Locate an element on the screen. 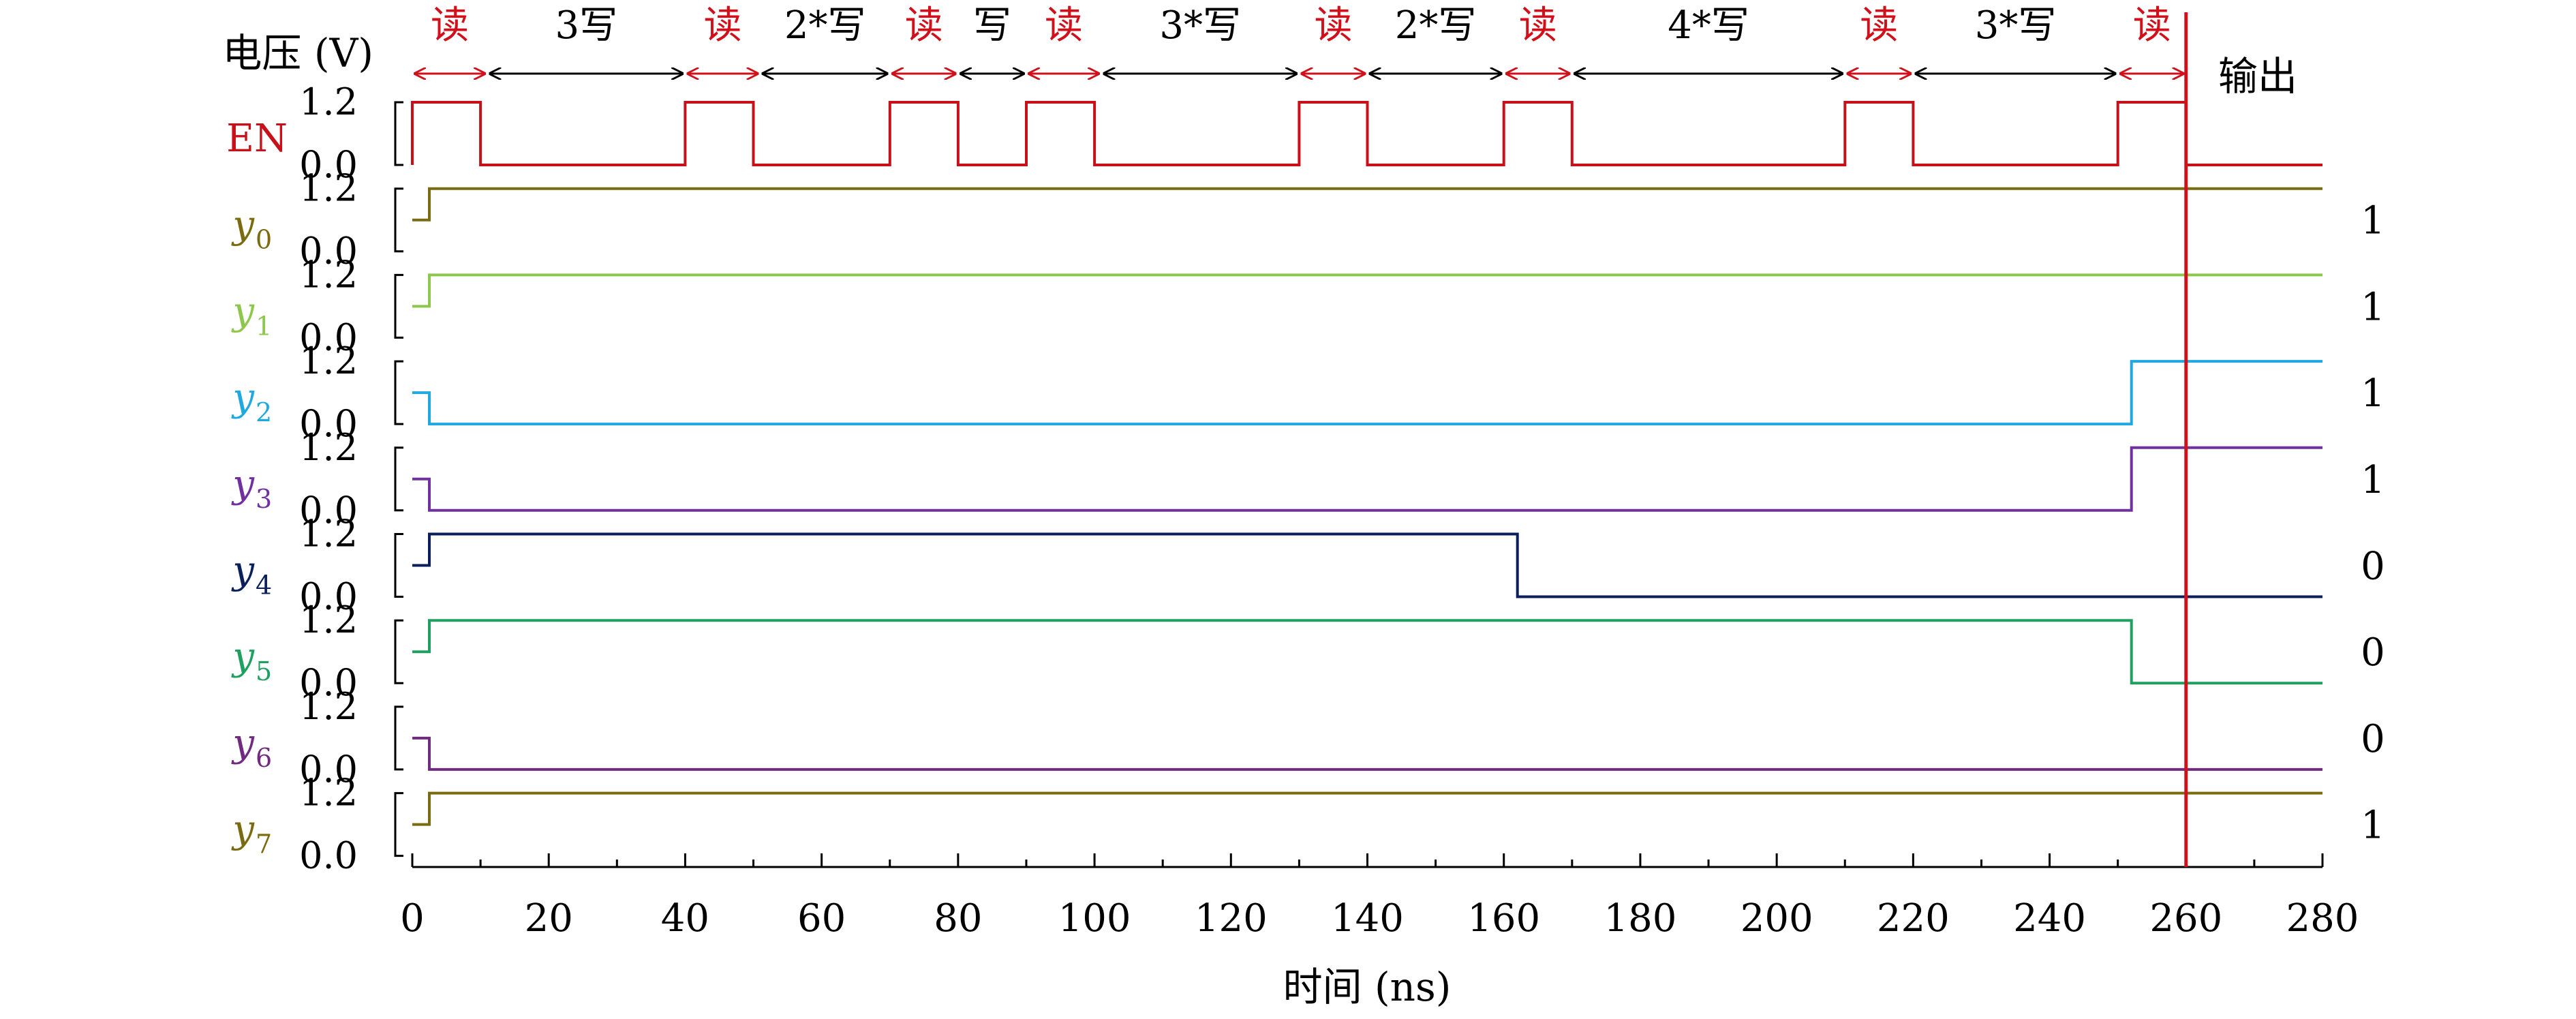  x-tick-label: 120 is located at coordinates (1231, 918).